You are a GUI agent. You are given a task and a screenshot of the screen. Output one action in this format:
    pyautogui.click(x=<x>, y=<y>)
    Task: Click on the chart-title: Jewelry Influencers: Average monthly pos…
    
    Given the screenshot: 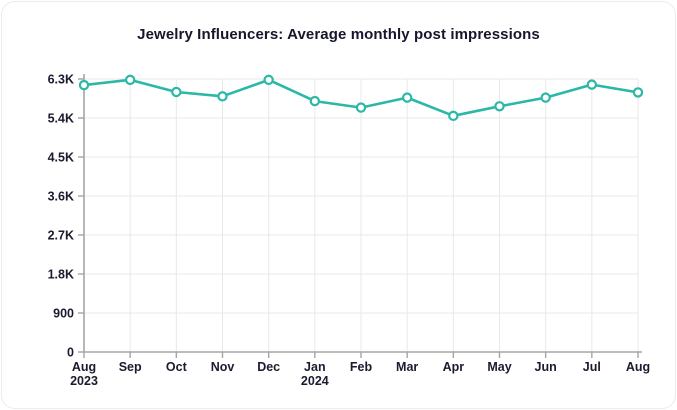 What is the action you would take?
    pyautogui.click(x=338, y=34)
    